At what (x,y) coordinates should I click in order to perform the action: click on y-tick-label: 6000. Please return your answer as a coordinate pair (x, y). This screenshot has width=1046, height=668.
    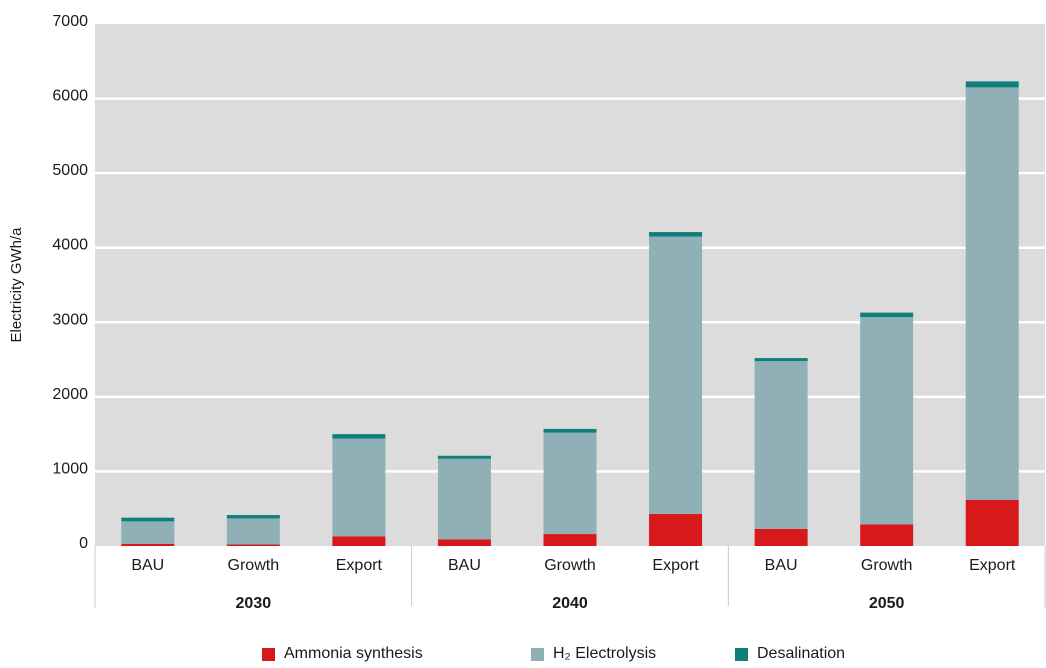
    Looking at the image, I should click on (70, 96).